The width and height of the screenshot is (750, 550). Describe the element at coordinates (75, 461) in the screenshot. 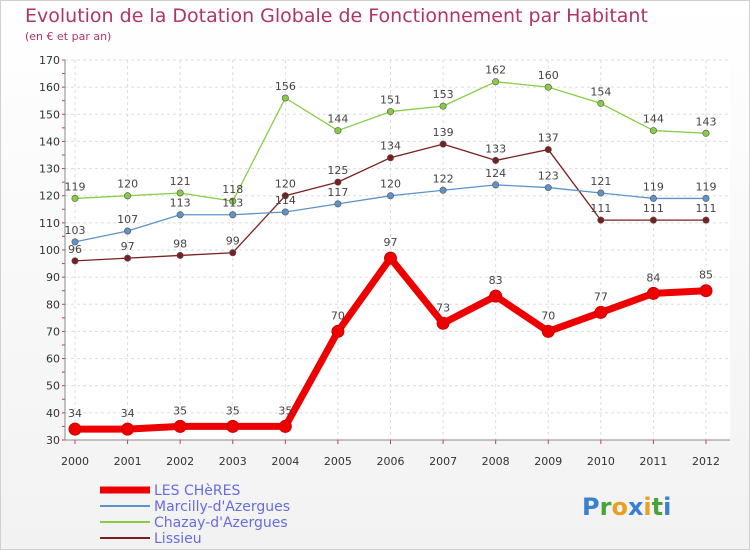

I see `x-tick-label: 2000` at that location.